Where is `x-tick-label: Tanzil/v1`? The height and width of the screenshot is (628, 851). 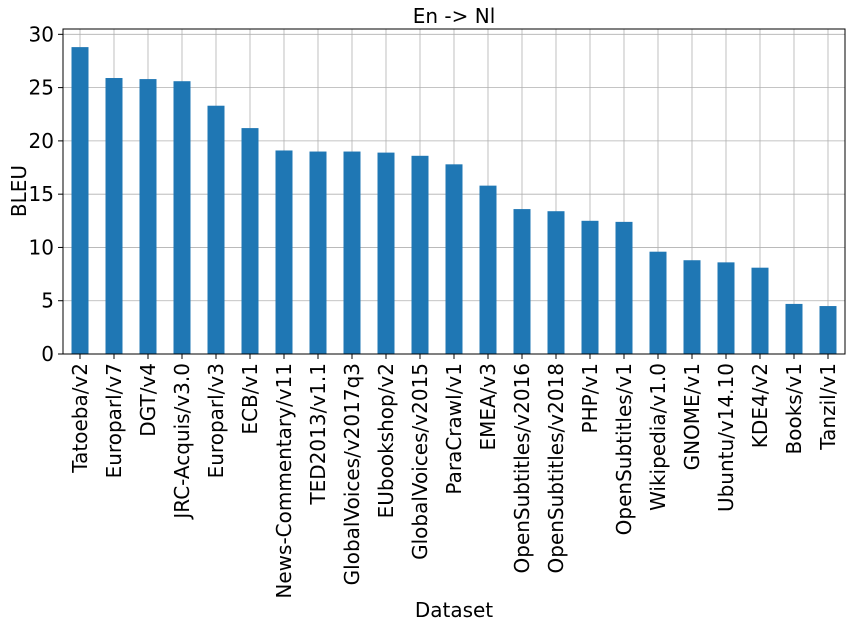
x-tick-label: Tanzil/v1 is located at coordinates (828, 407).